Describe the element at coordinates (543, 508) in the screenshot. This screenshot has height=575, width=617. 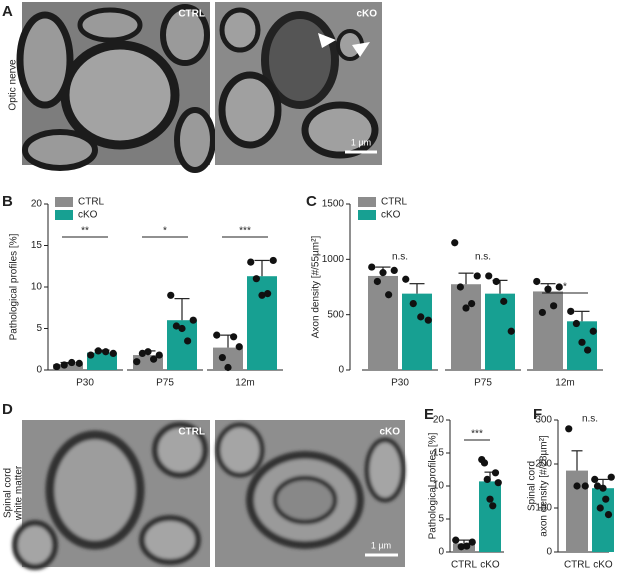
I see `y-tick-label: 100` at that location.